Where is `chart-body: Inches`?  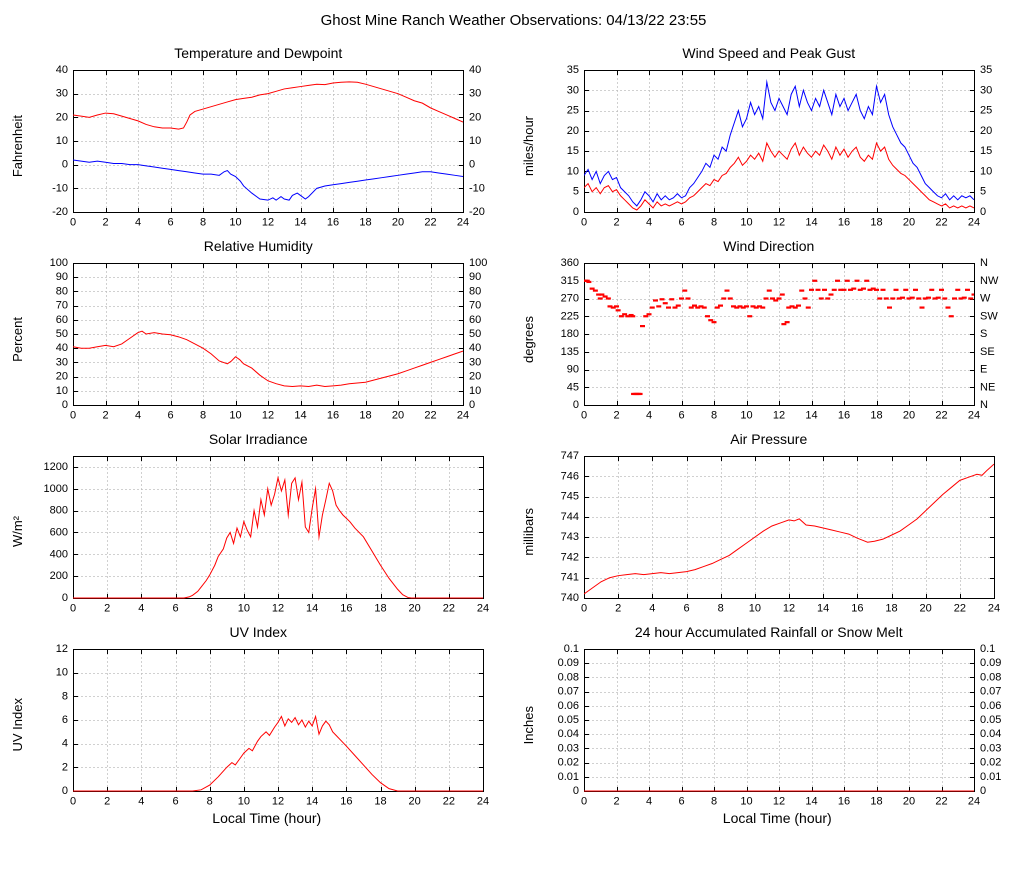
chart-body: Inches is located at coordinates (769, 725).